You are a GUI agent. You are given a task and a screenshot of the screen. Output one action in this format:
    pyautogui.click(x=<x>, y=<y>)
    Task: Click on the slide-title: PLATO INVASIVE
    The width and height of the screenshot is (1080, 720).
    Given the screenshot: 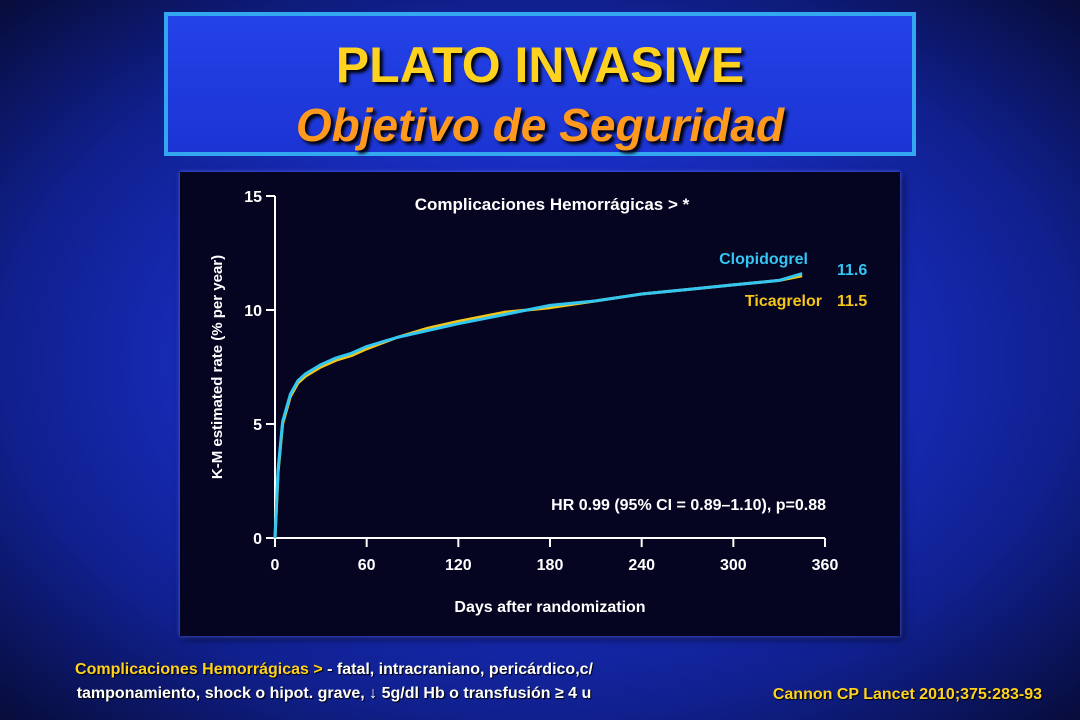 What is the action you would take?
    pyautogui.click(x=540, y=65)
    